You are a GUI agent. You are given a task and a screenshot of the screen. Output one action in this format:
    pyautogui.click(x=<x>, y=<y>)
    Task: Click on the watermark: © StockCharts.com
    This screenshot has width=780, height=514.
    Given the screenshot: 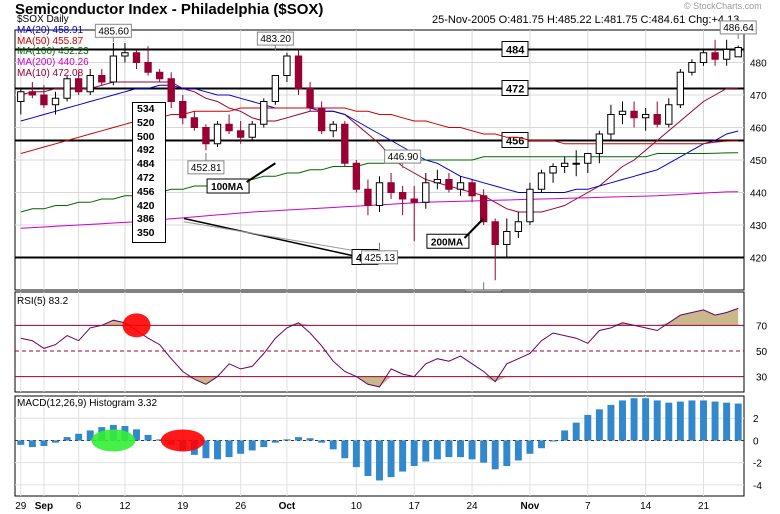 What is the action you would take?
    pyautogui.click(x=723, y=6)
    